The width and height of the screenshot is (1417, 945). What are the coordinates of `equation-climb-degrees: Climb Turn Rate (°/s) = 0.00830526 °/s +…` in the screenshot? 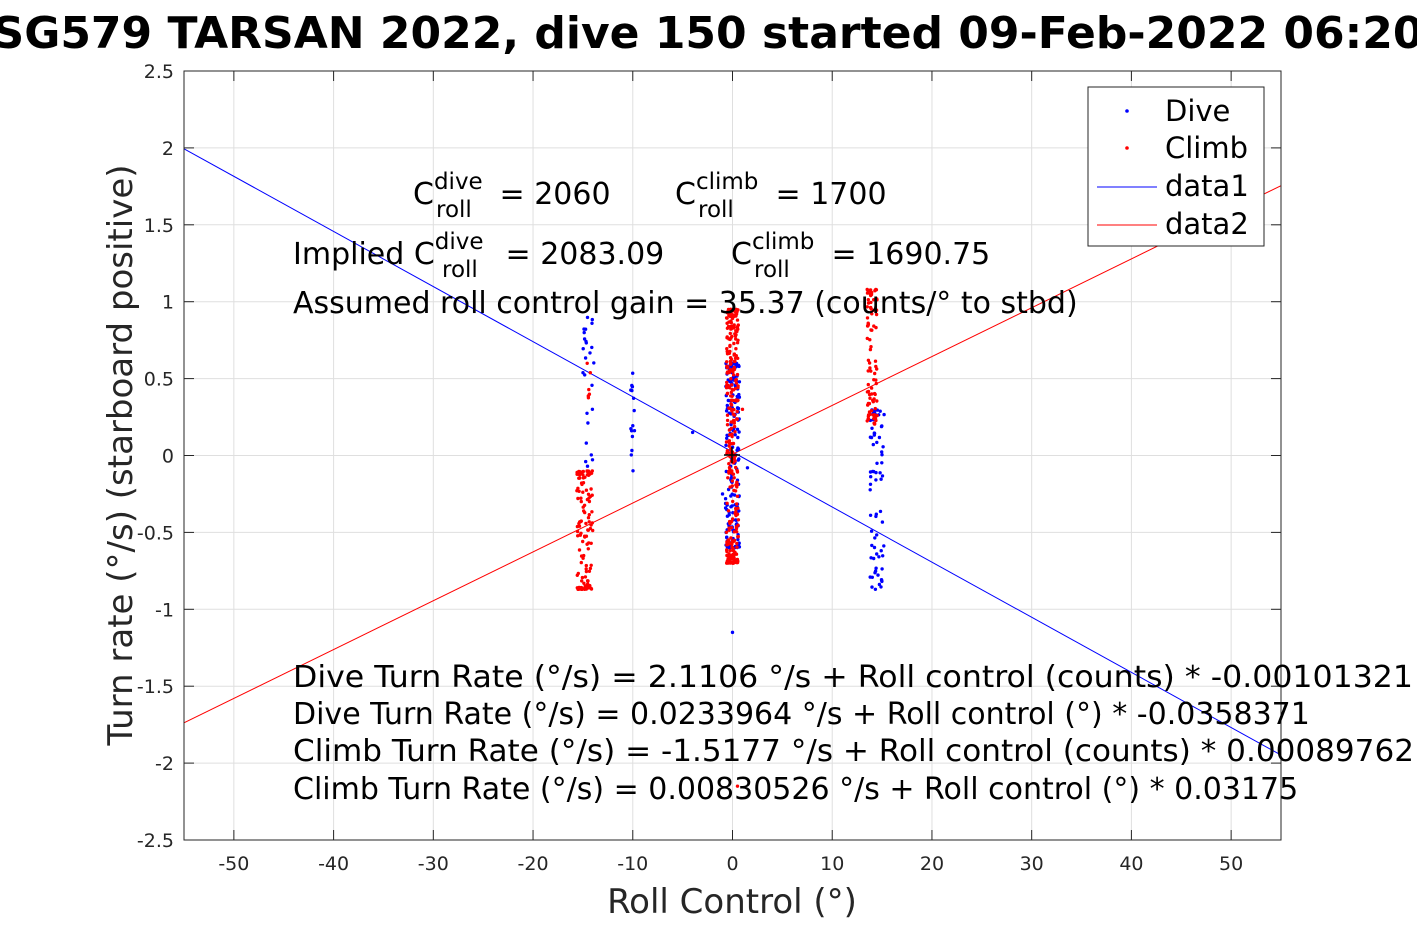 It's located at (795, 789).